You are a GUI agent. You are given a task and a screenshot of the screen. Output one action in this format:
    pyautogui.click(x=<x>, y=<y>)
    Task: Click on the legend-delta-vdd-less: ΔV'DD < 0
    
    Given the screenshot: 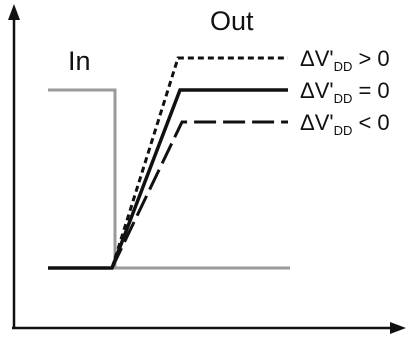 What is the action you would take?
    pyautogui.click(x=345, y=124)
    